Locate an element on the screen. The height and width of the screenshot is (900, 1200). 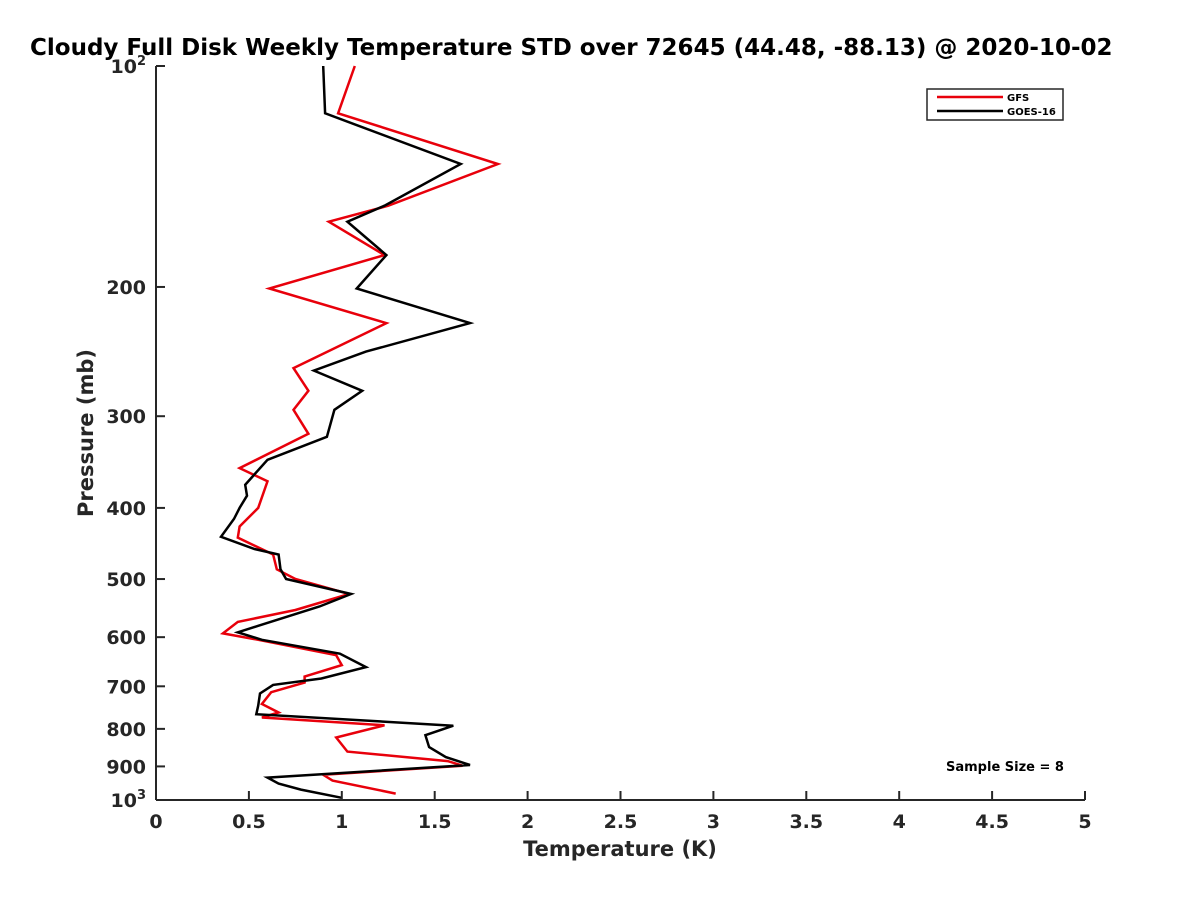
y-tick-label: 200 is located at coordinates (126, 288).